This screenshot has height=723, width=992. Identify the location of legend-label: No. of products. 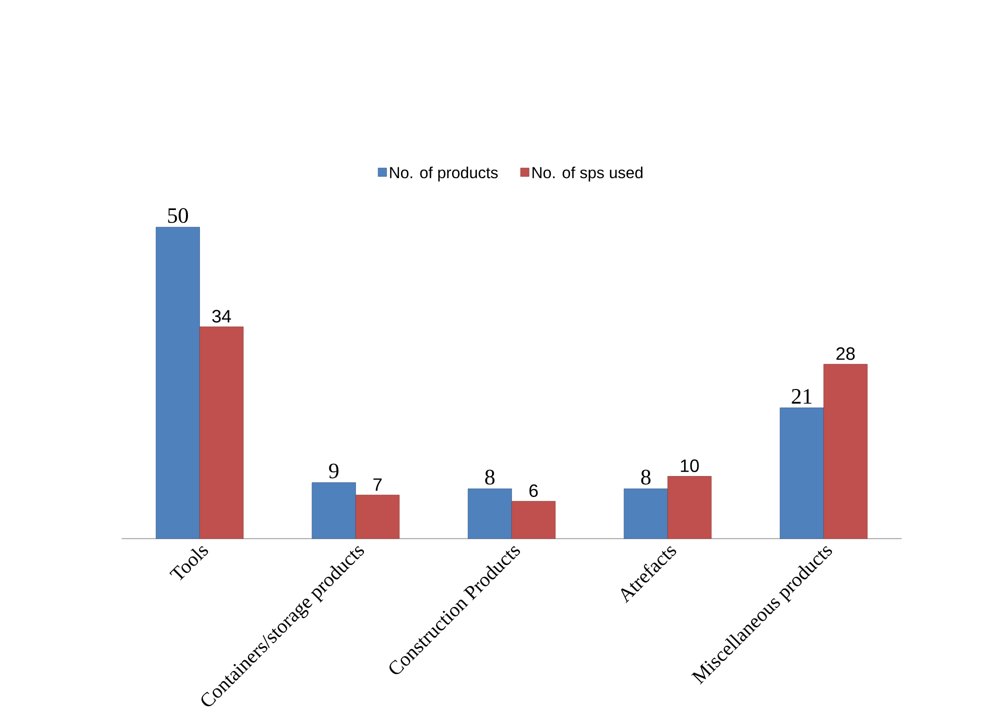
(444, 174).